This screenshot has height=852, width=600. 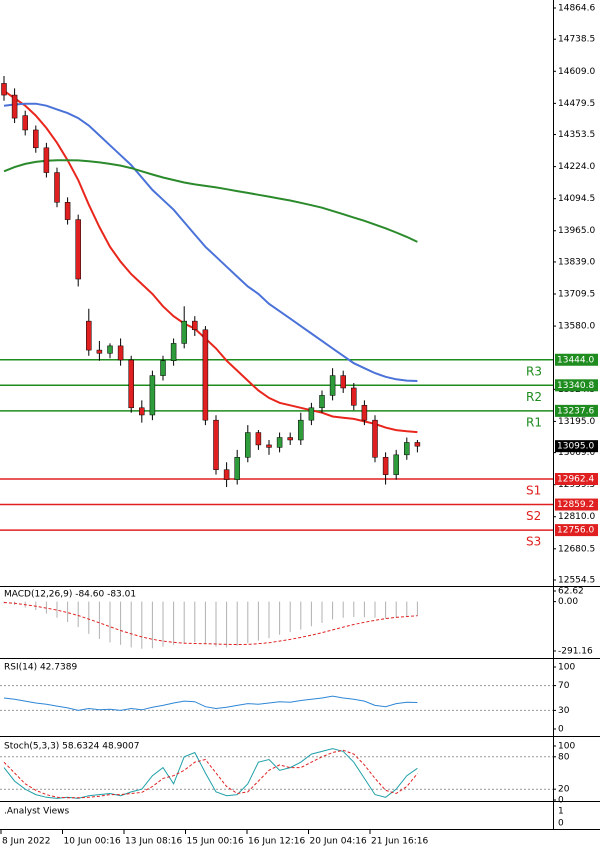 I want to click on pivot-name: R2, so click(x=534, y=397).